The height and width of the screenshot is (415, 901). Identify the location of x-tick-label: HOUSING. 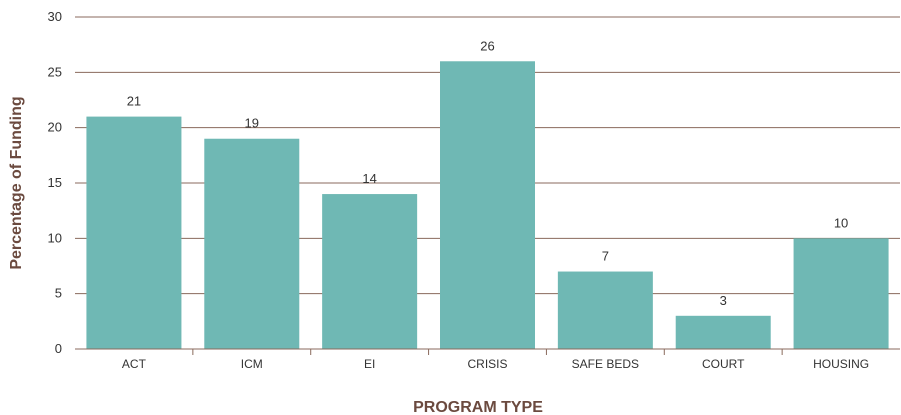
(841, 364).